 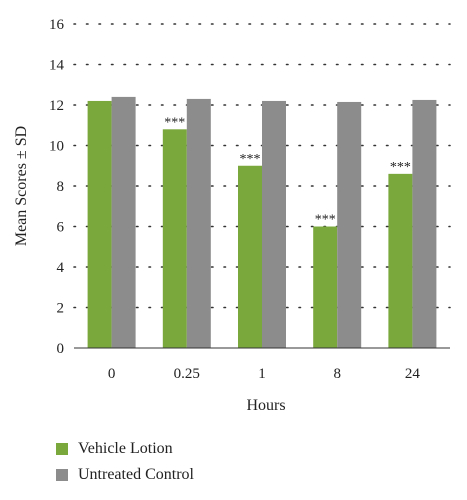 What do you see at coordinates (61, 187) in the screenshot?
I see `y-tick-label: 8` at bounding box center [61, 187].